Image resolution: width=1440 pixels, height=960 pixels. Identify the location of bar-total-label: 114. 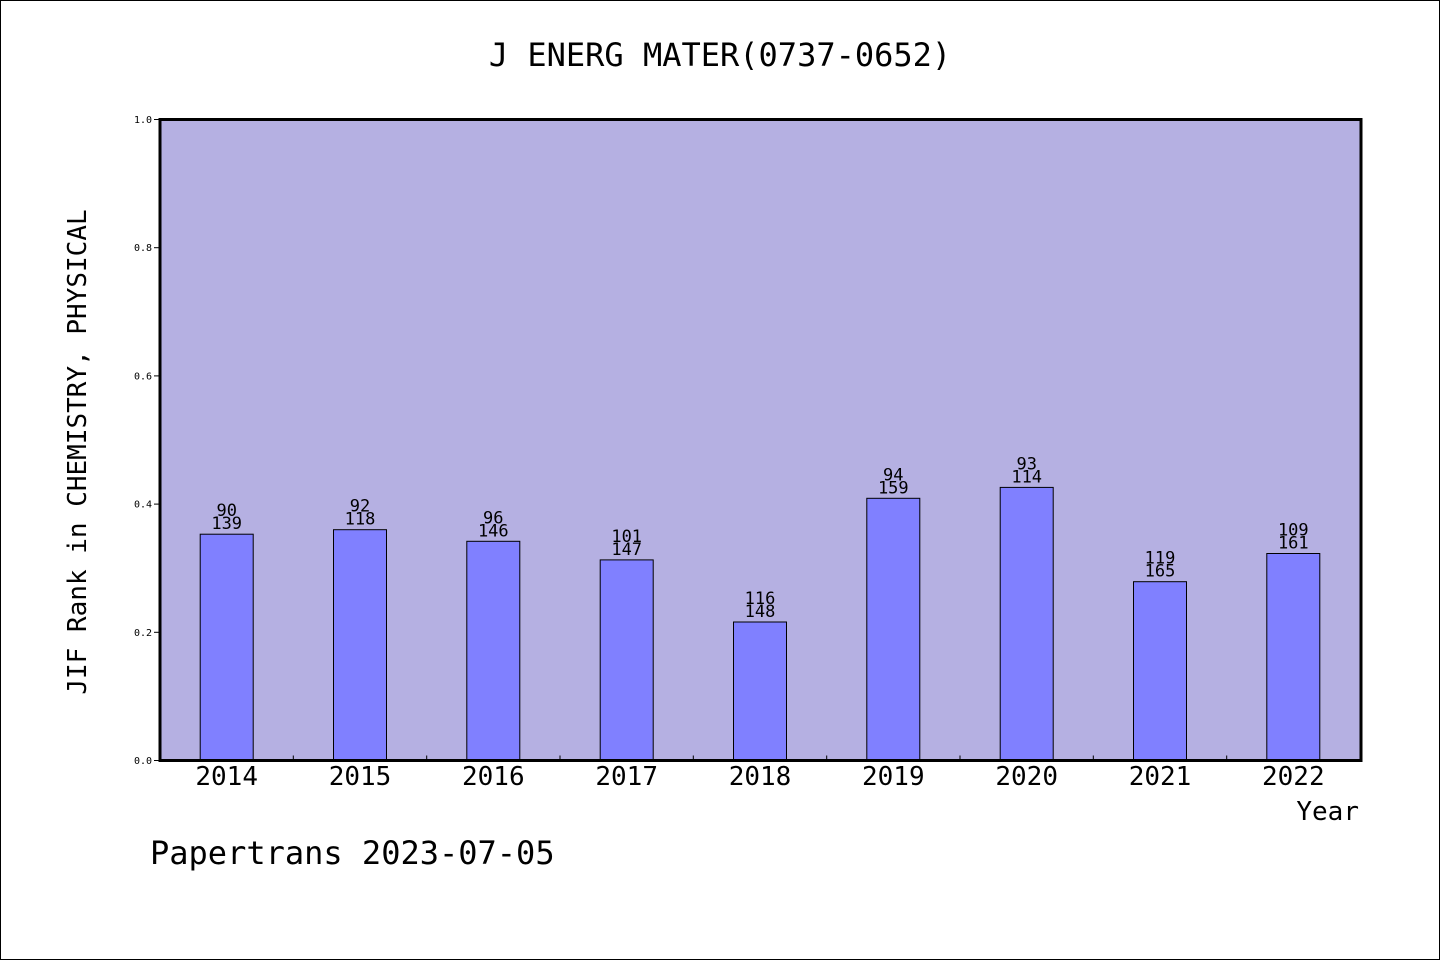
(1026, 477).